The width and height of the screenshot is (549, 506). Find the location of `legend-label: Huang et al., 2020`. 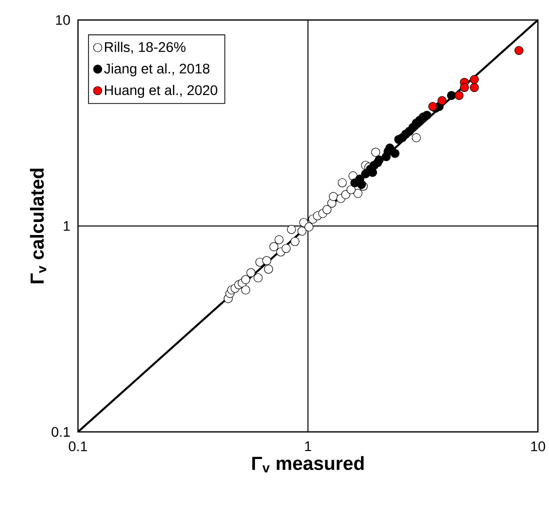

legend-label: Huang et al., 2020 is located at coordinates (161, 91).